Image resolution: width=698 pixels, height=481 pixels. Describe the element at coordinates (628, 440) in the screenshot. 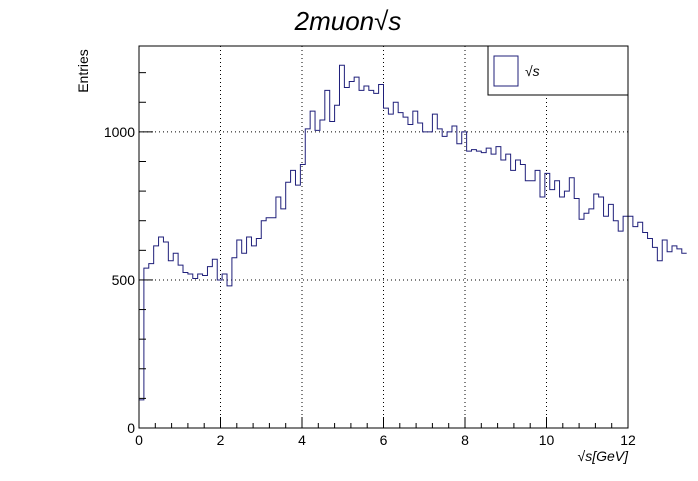

I see `x-tick-label: 12` at that location.